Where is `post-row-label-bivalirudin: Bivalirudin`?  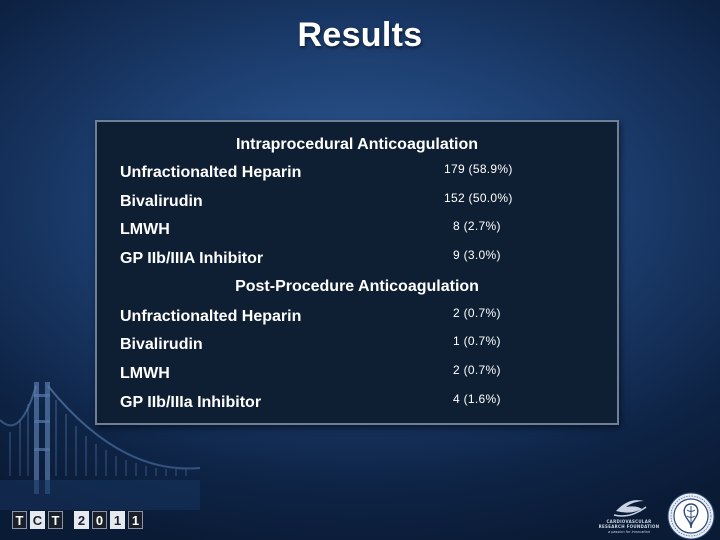
post-row-label-bivalirudin: Bivalirudin is located at coordinates (161, 344).